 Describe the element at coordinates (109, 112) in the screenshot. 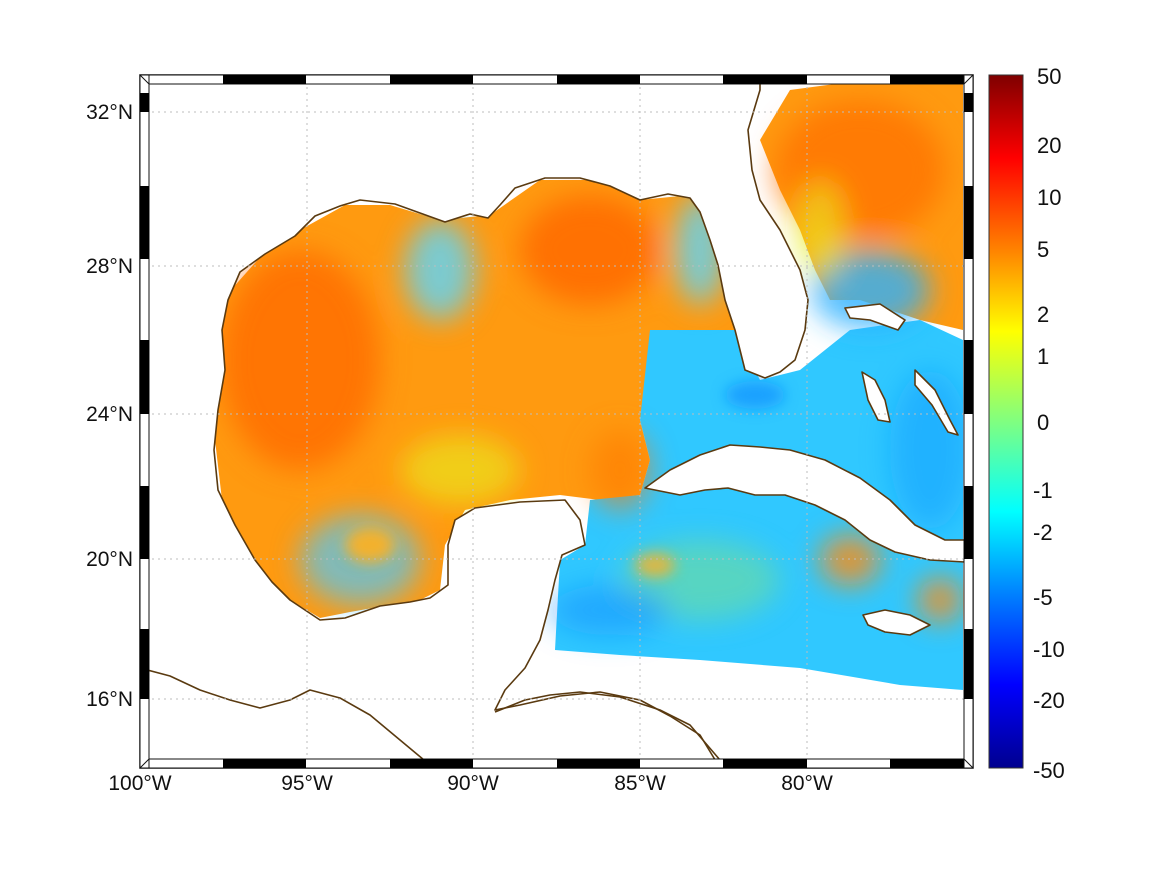

I see `lat-label-32n: 32°N` at that location.